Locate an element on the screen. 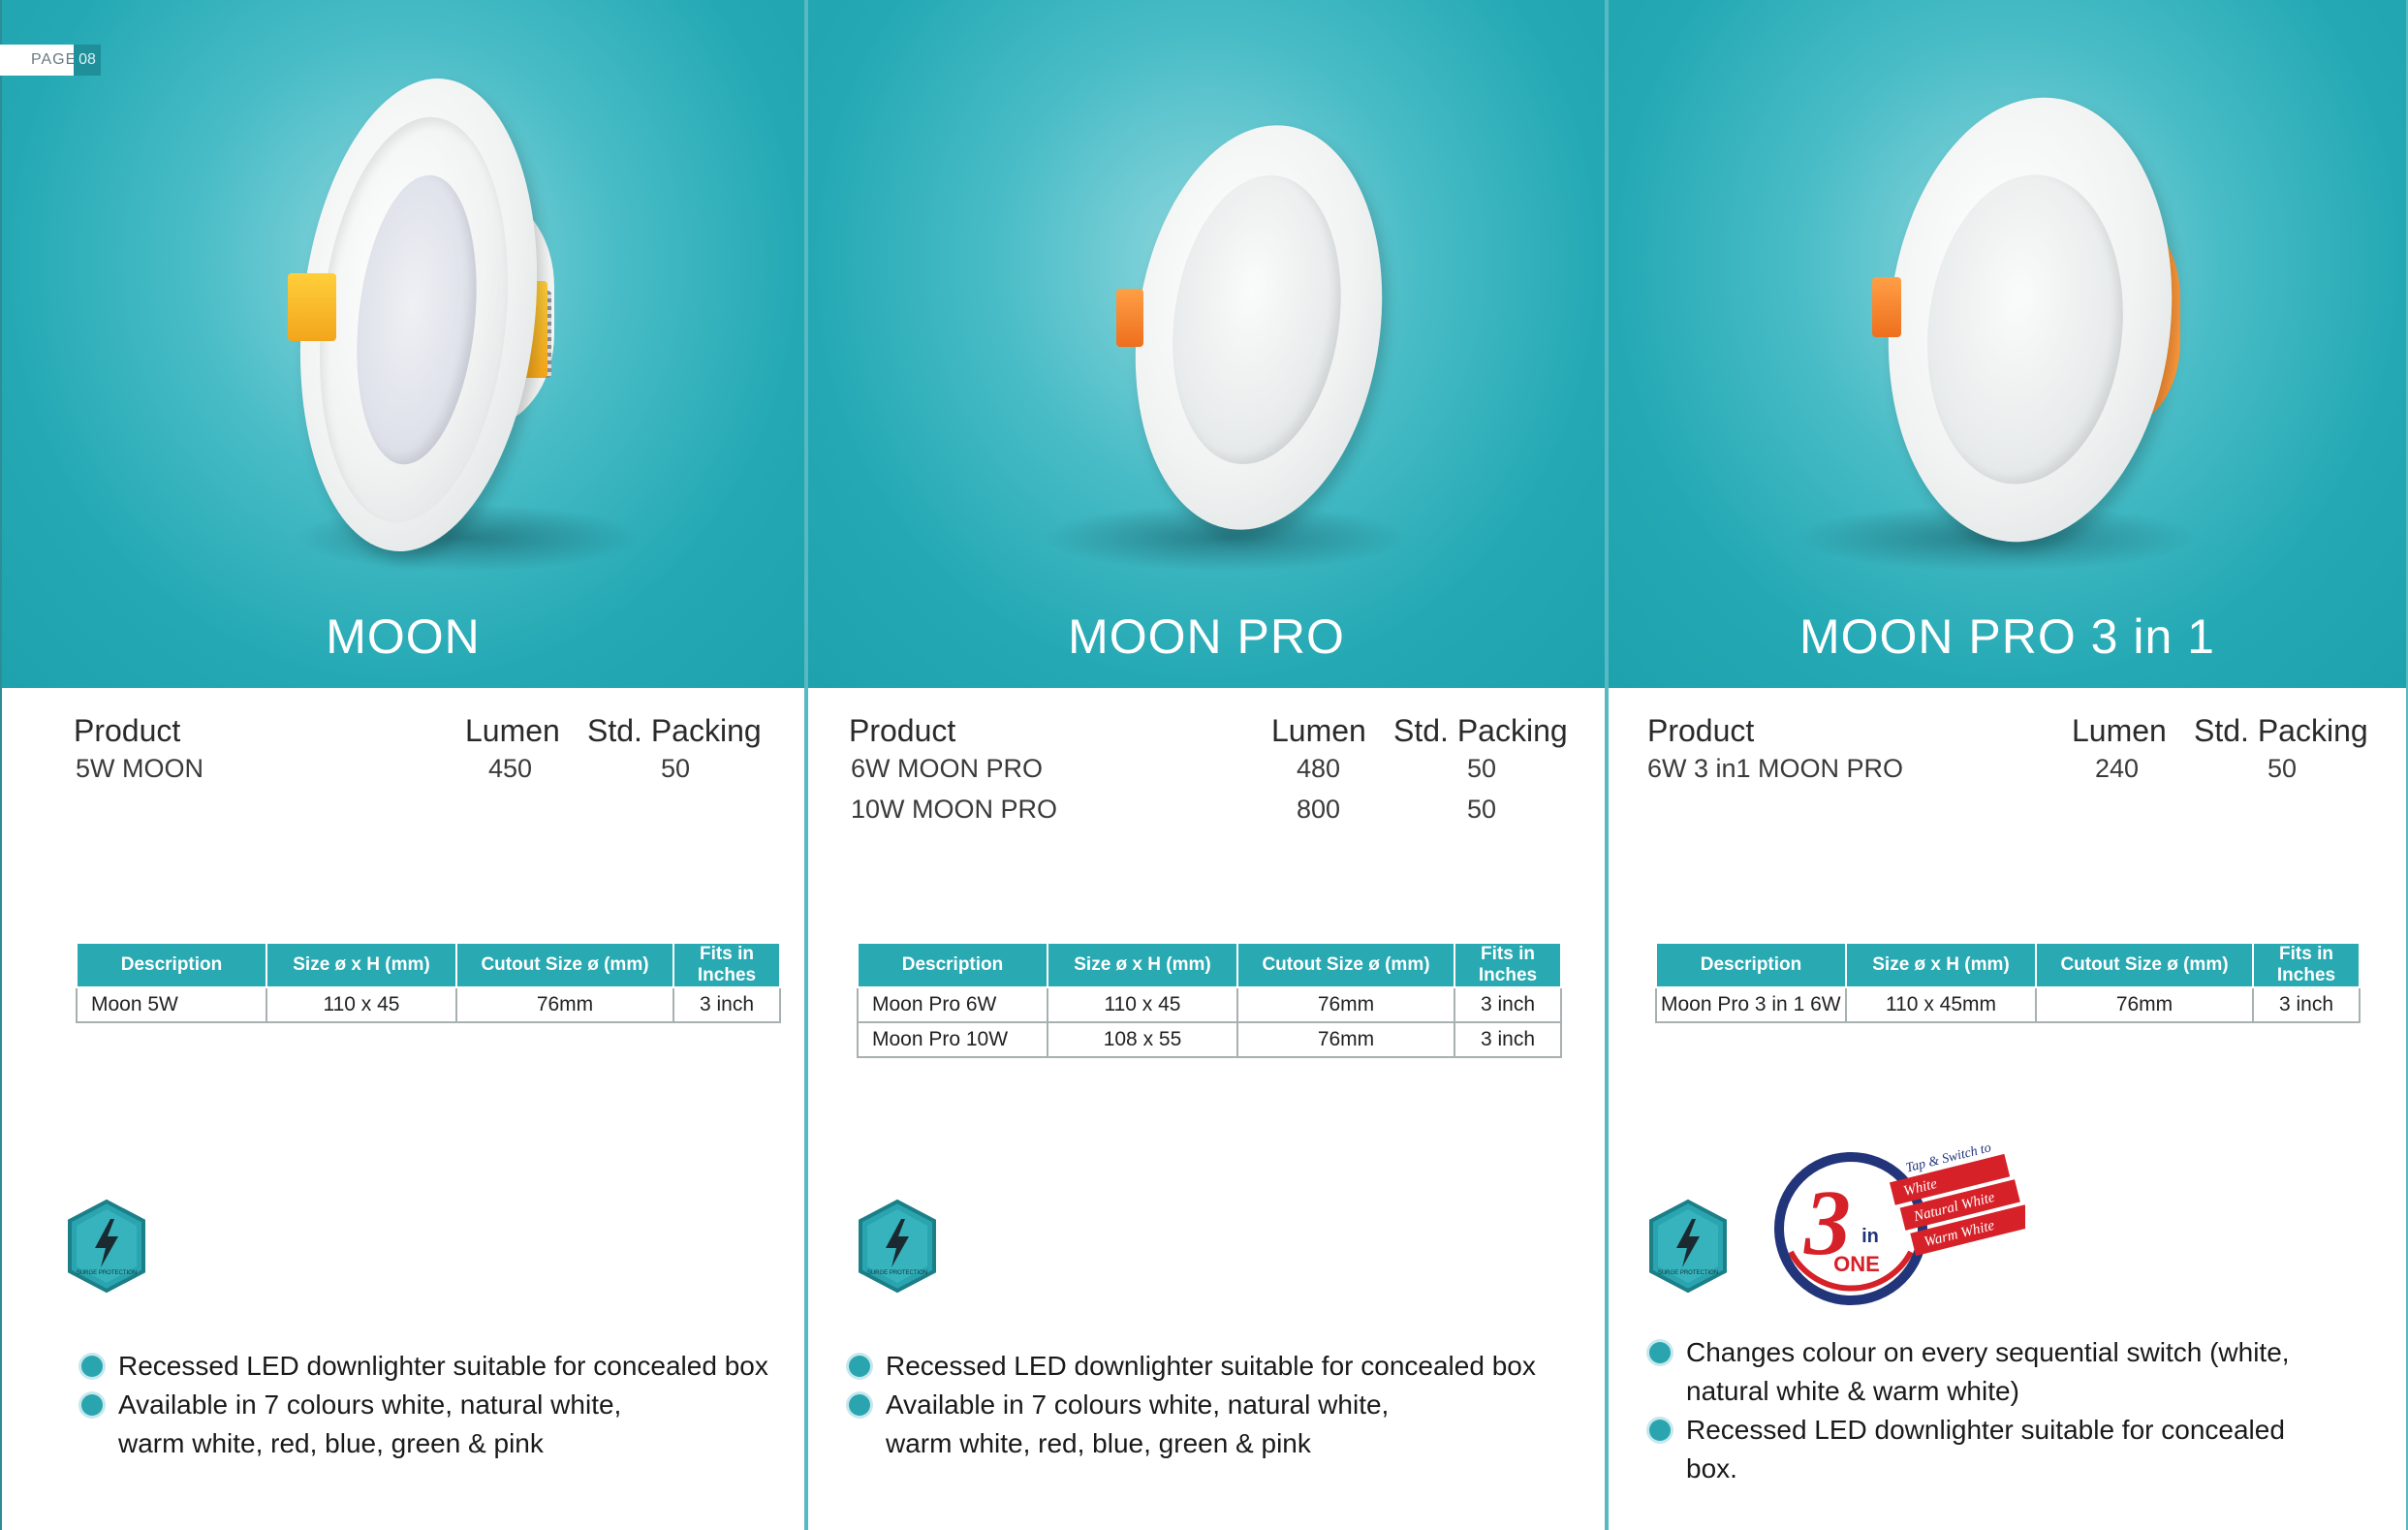 This screenshot has height=1530, width=2408. product-lumen: 800 is located at coordinates (1319, 810).